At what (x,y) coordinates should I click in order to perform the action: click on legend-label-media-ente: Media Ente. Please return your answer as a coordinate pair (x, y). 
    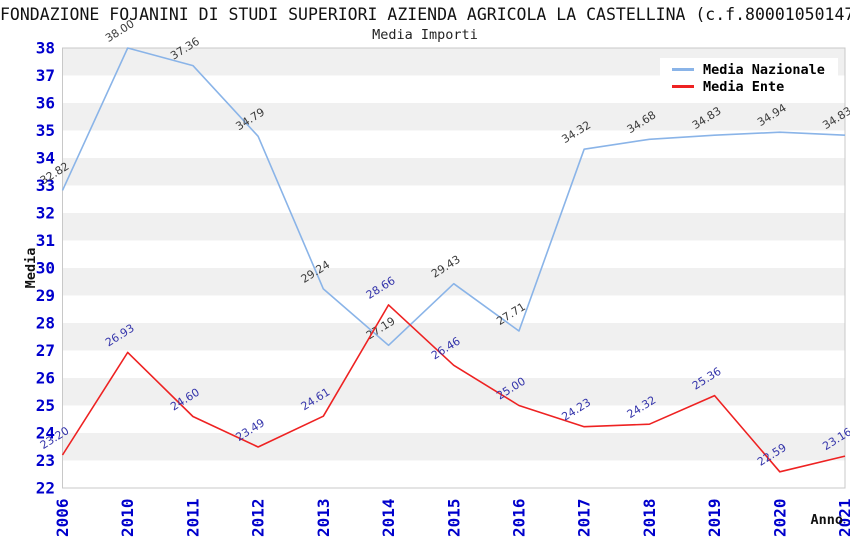
    Looking at the image, I should click on (744, 86).